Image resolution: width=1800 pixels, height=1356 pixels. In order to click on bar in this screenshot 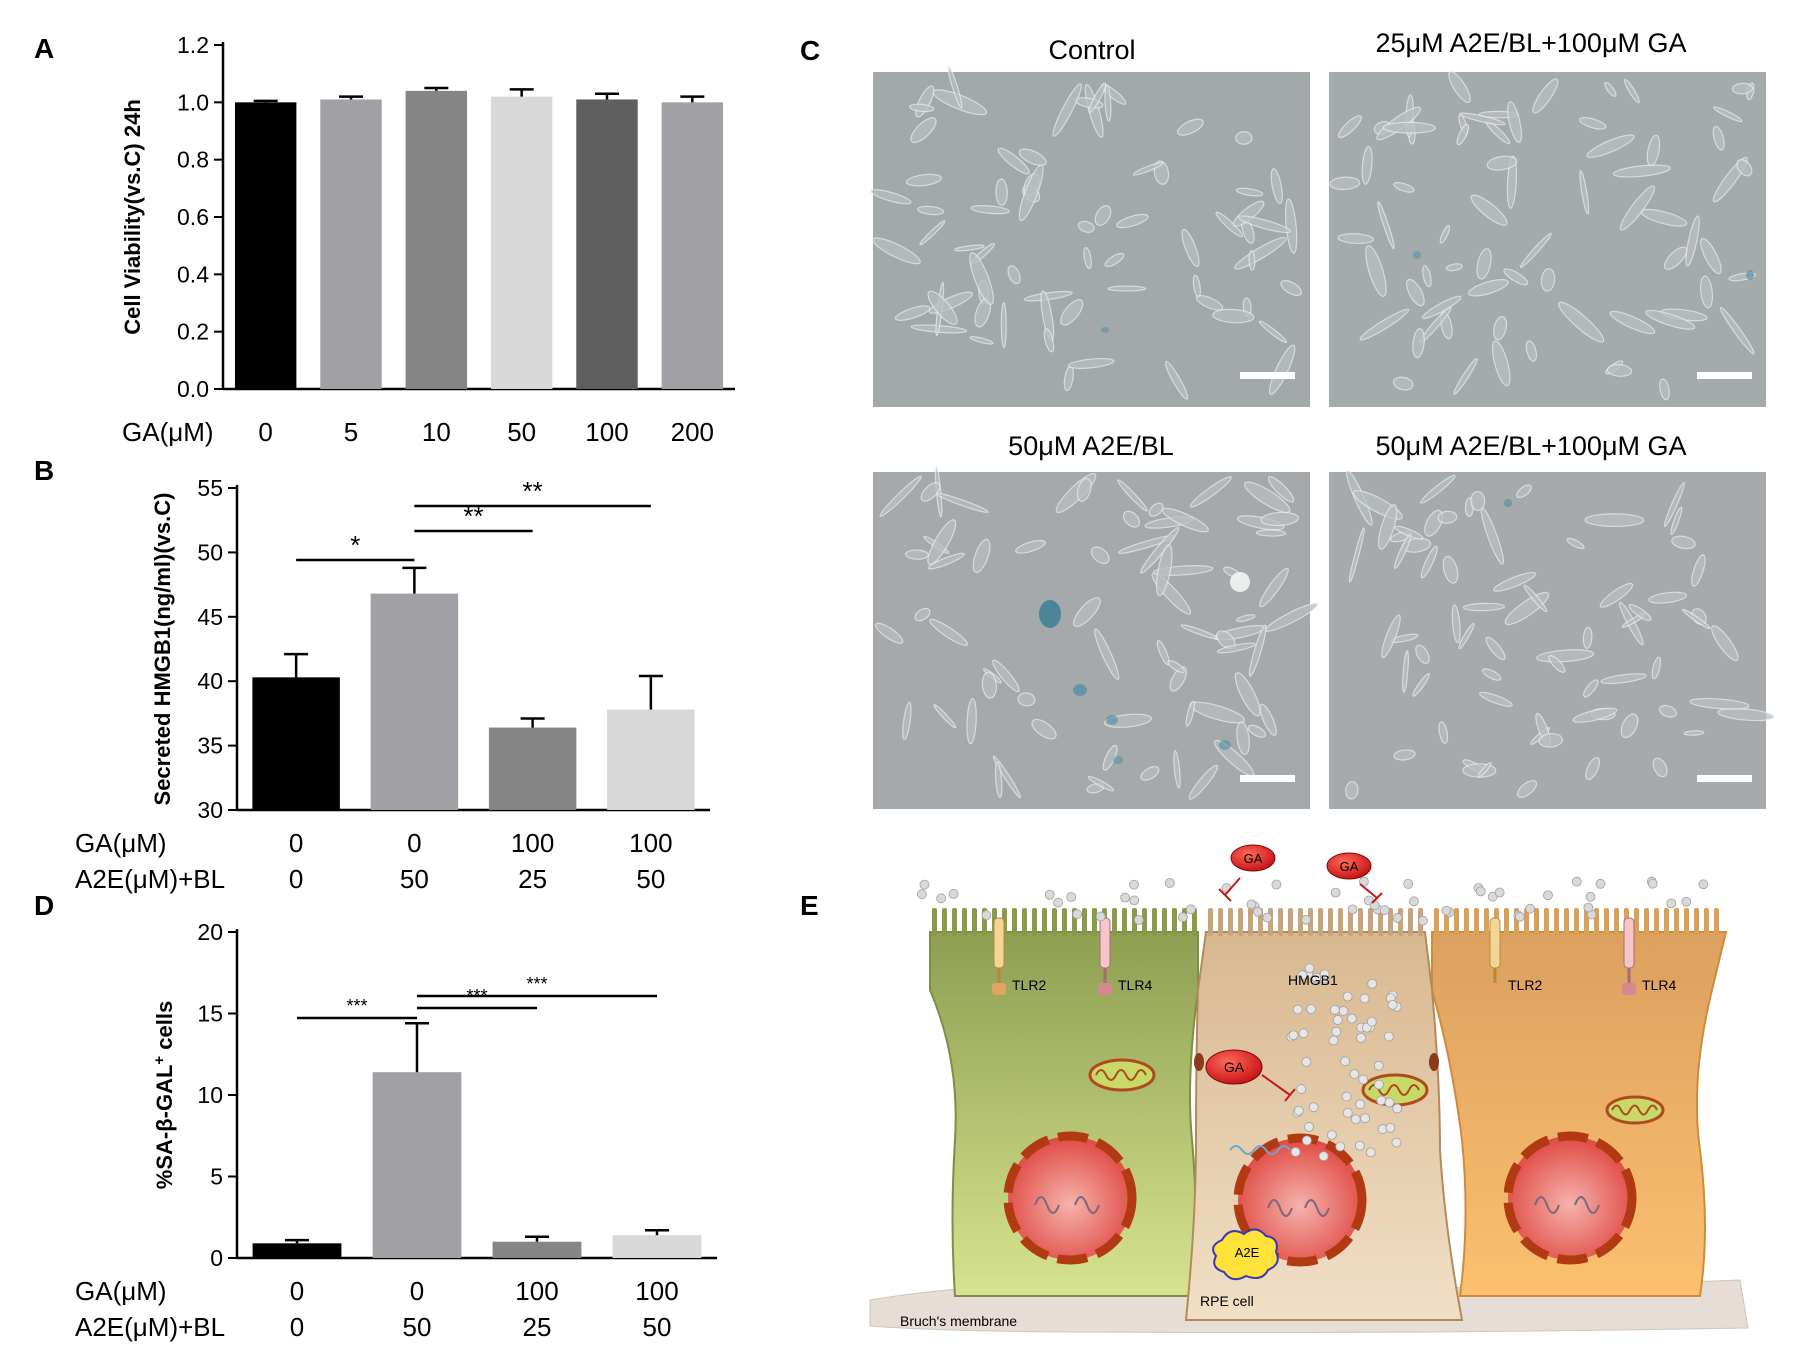, I will do `click(607, 244)`.